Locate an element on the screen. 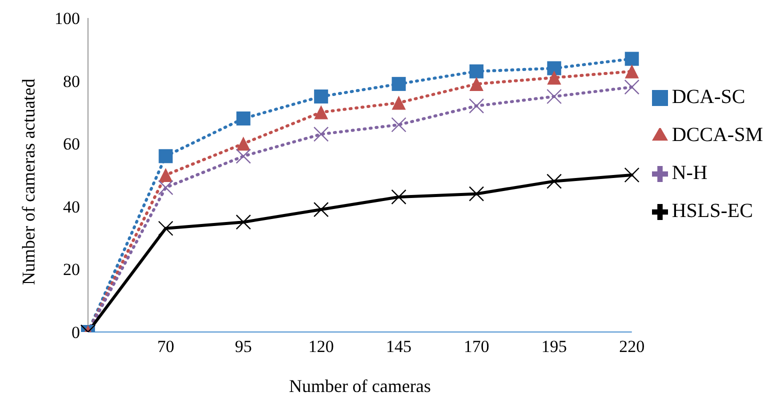  y-tick-label: 0 is located at coordinates (76, 332).